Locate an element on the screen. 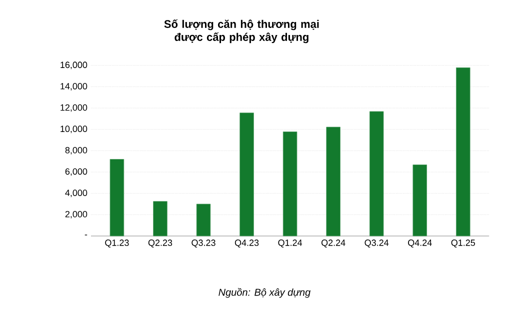 The width and height of the screenshot is (509, 316). x-tick-label: Q1.23 is located at coordinates (117, 244).